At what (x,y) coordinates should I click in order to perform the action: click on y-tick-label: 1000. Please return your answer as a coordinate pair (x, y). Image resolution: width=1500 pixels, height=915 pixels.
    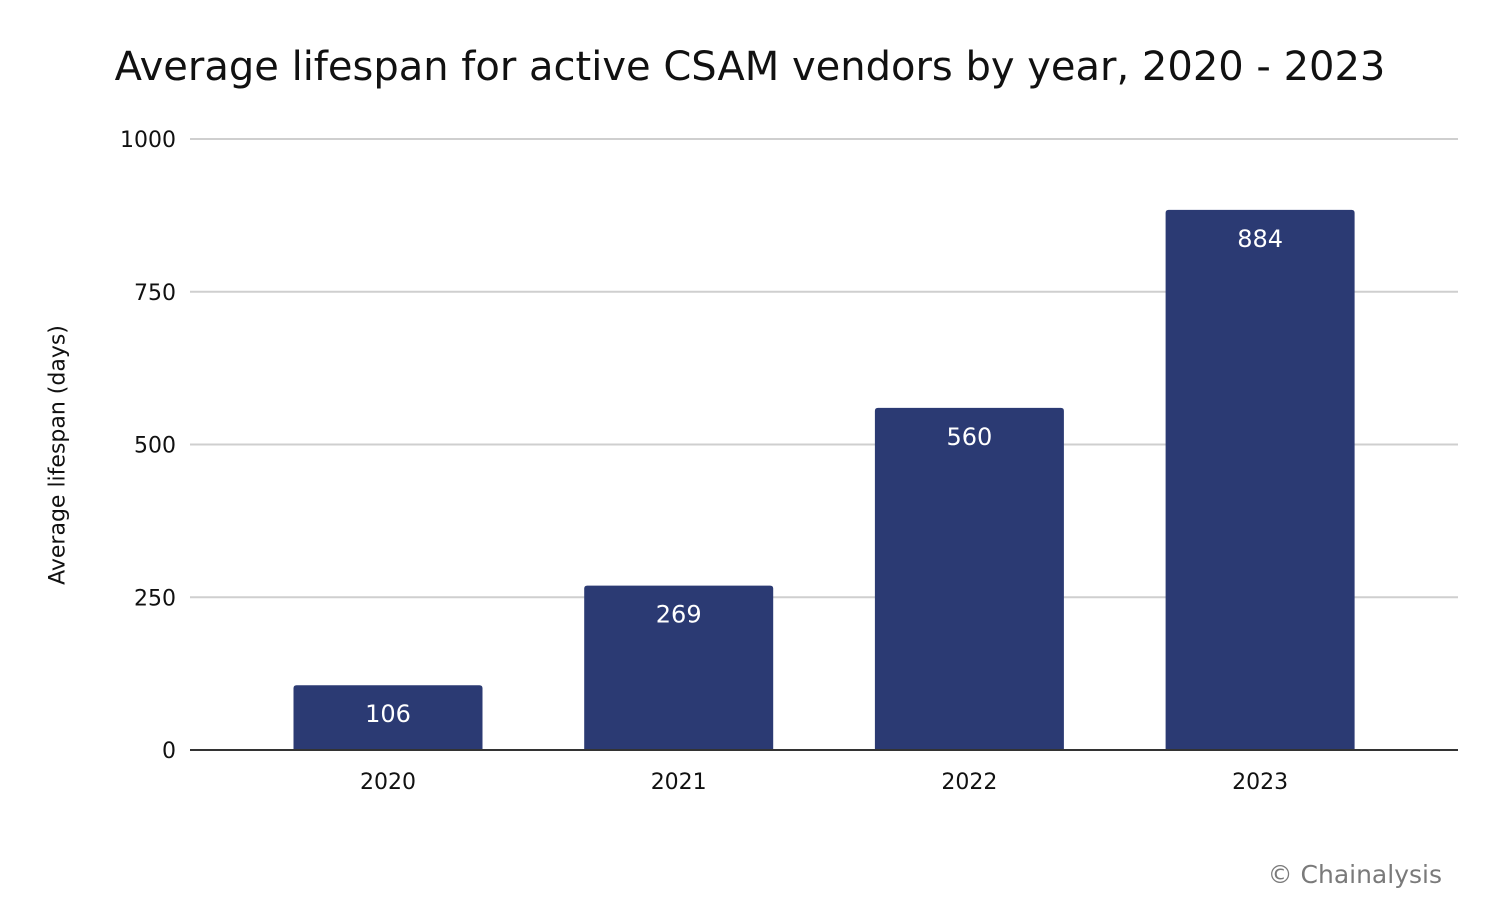
    Looking at the image, I should click on (148, 140).